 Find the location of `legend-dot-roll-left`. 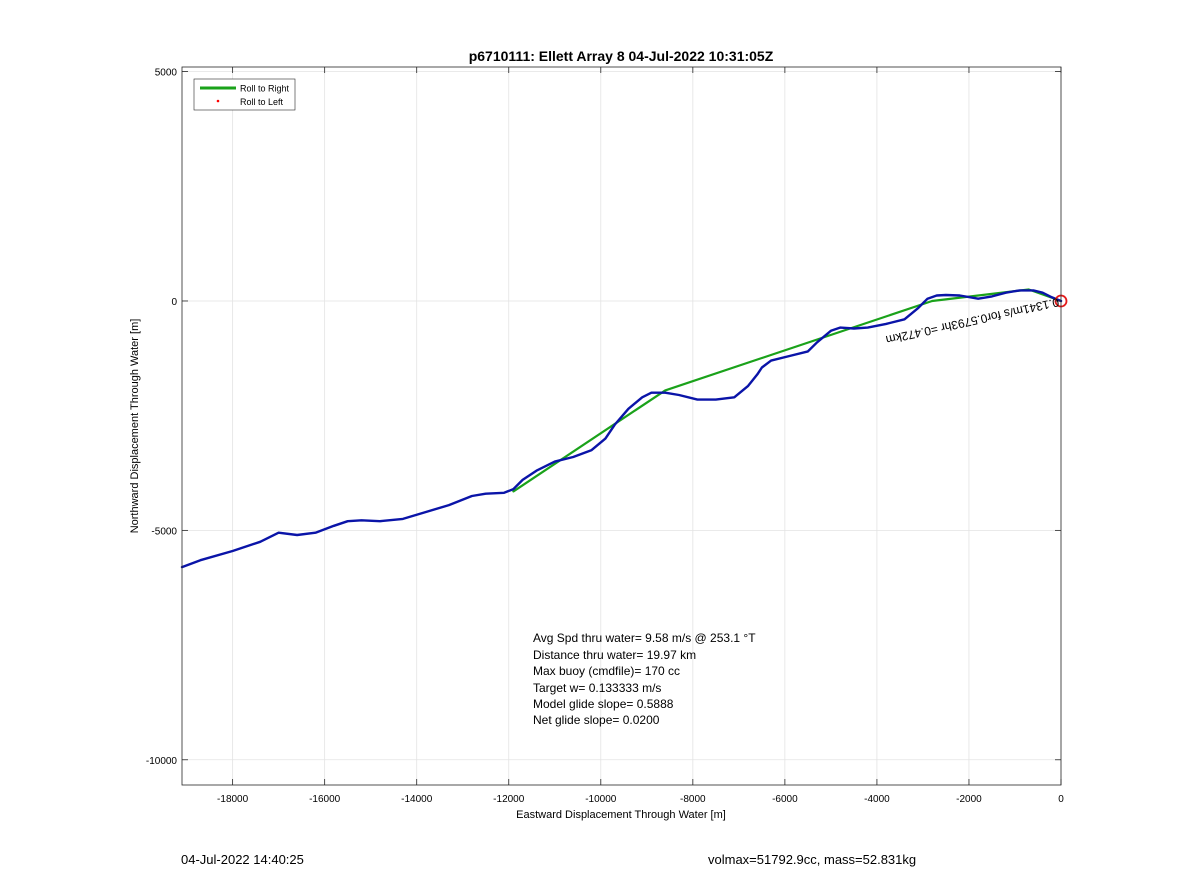

legend-dot-roll-left is located at coordinates (218, 101).